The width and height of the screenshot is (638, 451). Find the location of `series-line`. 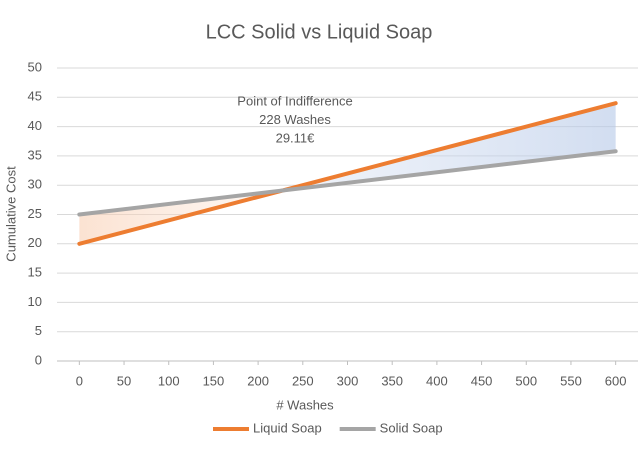

series-line is located at coordinates (347, 183).